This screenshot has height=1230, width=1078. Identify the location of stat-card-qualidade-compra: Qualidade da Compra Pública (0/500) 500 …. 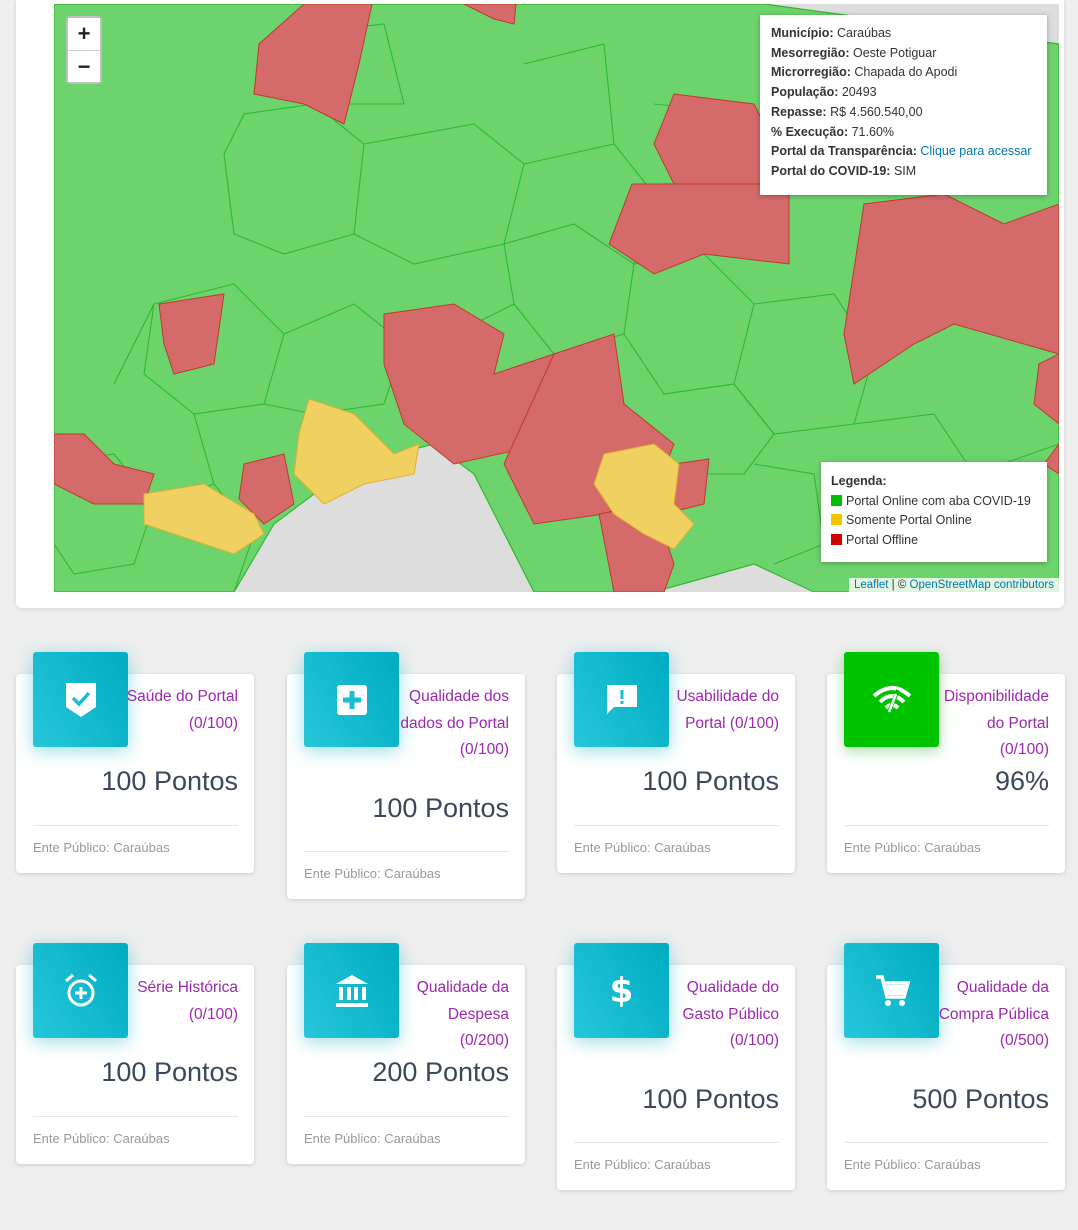
(946, 1066).